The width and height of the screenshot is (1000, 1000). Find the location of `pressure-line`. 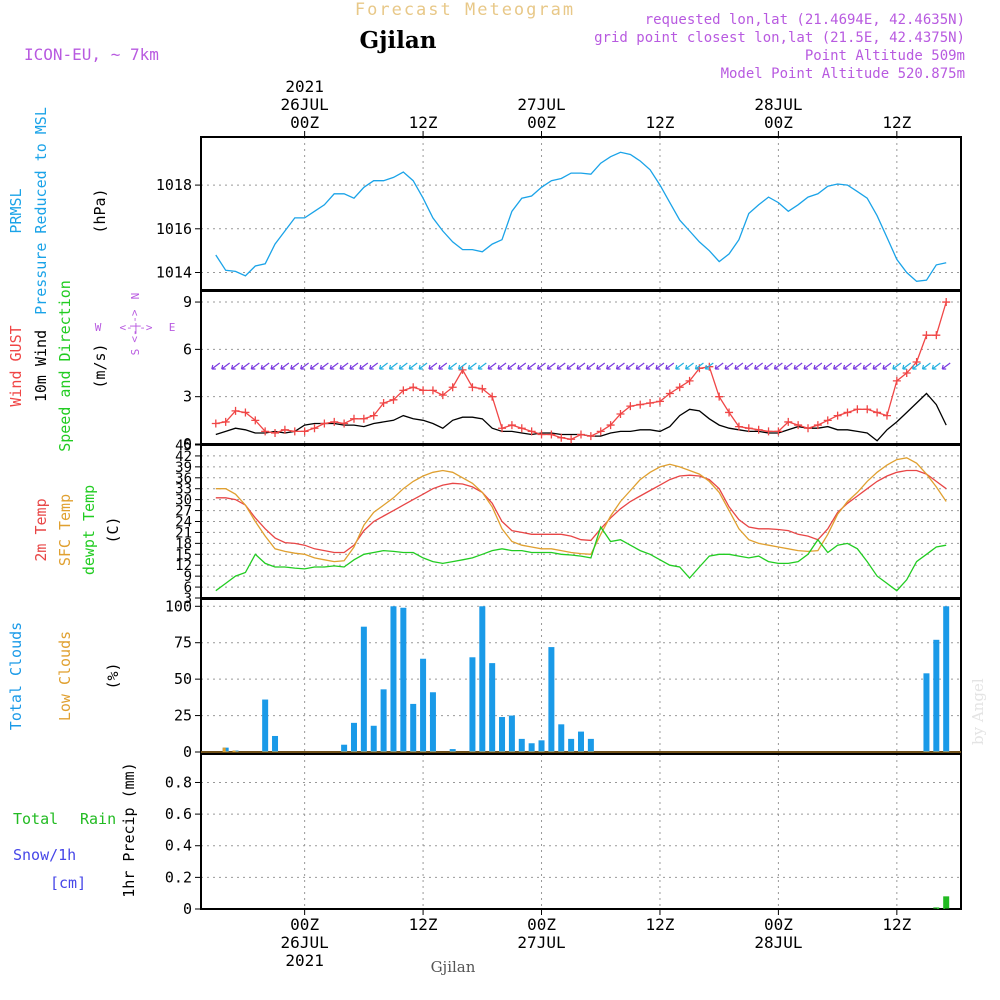

pressure-line is located at coordinates (581, 216).